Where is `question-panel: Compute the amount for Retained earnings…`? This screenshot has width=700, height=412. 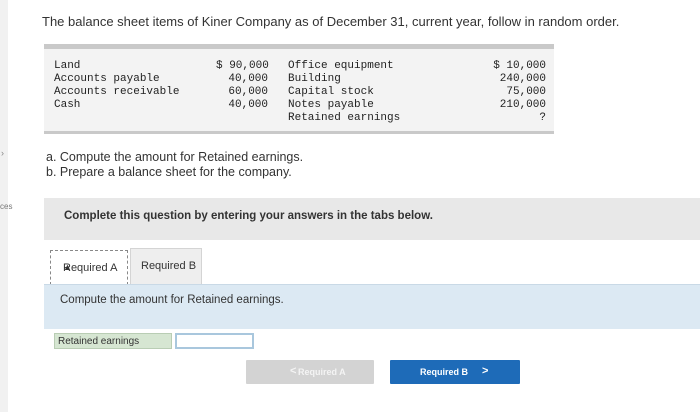 question-panel: Compute the amount for Retained earnings… is located at coordinates (372, 306).